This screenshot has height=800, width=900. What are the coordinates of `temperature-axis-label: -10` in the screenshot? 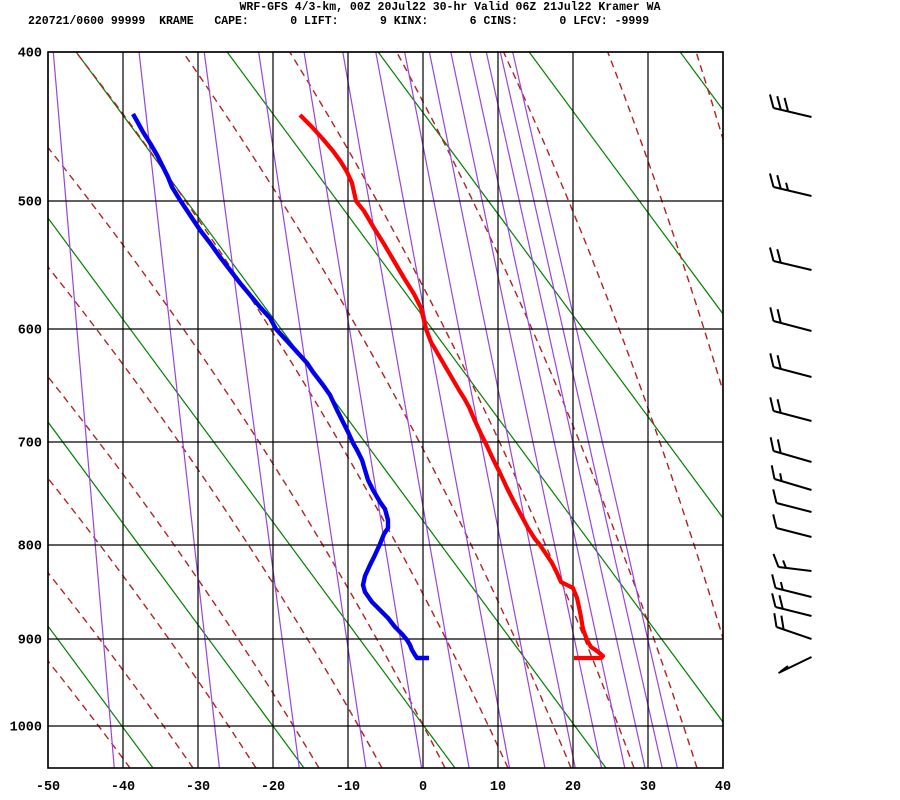 It's located at (348, 787).